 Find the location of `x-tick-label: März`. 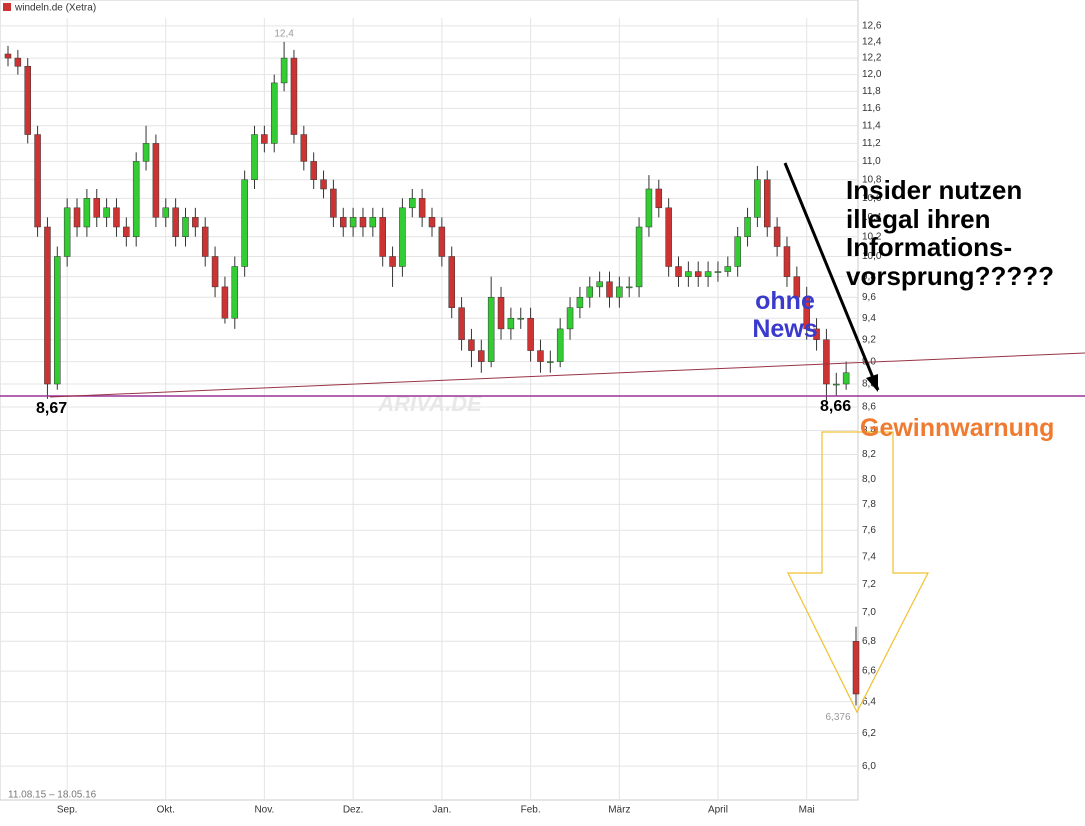

x-tick-label: März is located at coordinates (619, 810).